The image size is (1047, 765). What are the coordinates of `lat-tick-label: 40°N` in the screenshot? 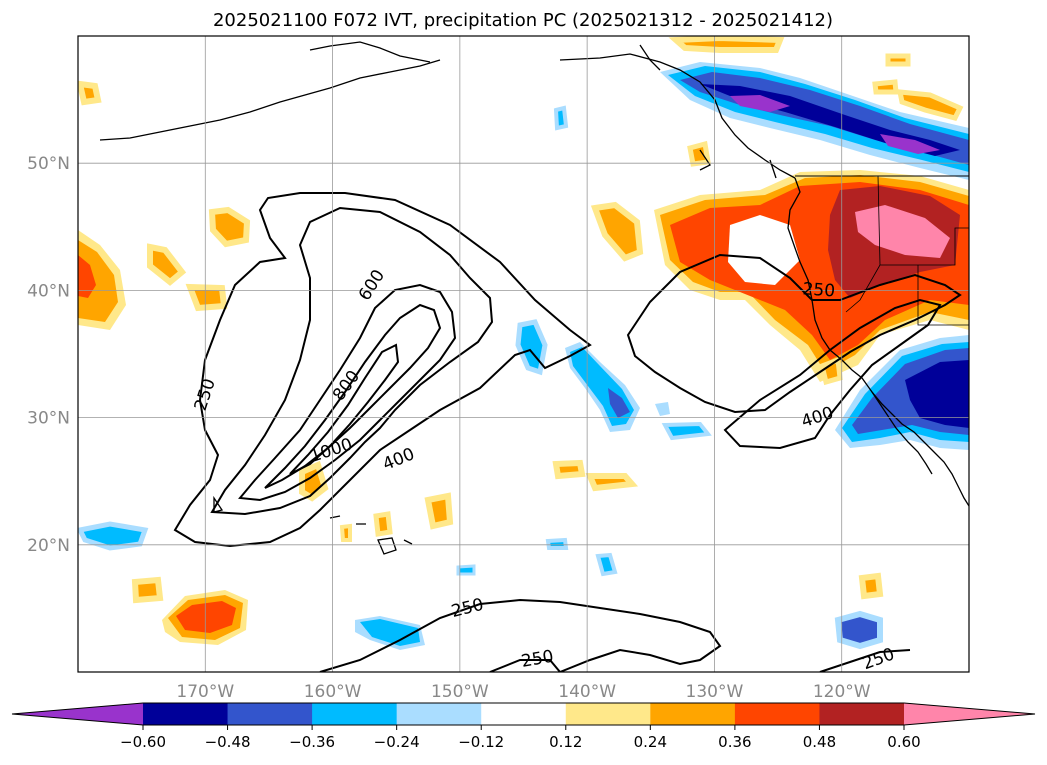 It's located at (48, 291).